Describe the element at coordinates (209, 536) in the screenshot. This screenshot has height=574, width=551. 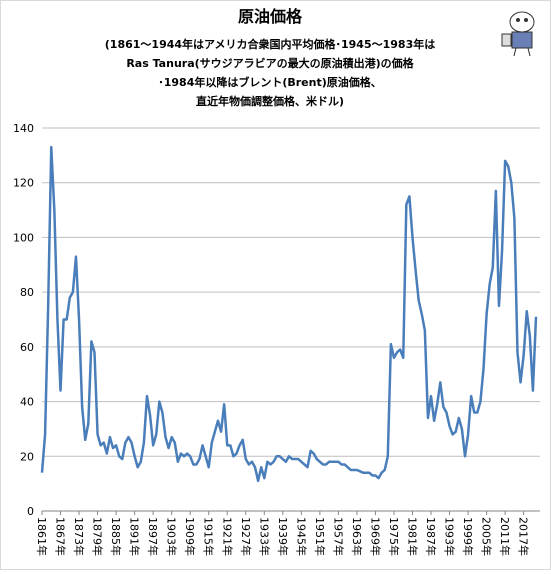
I see `x-tick-label: 1915年` at that location.